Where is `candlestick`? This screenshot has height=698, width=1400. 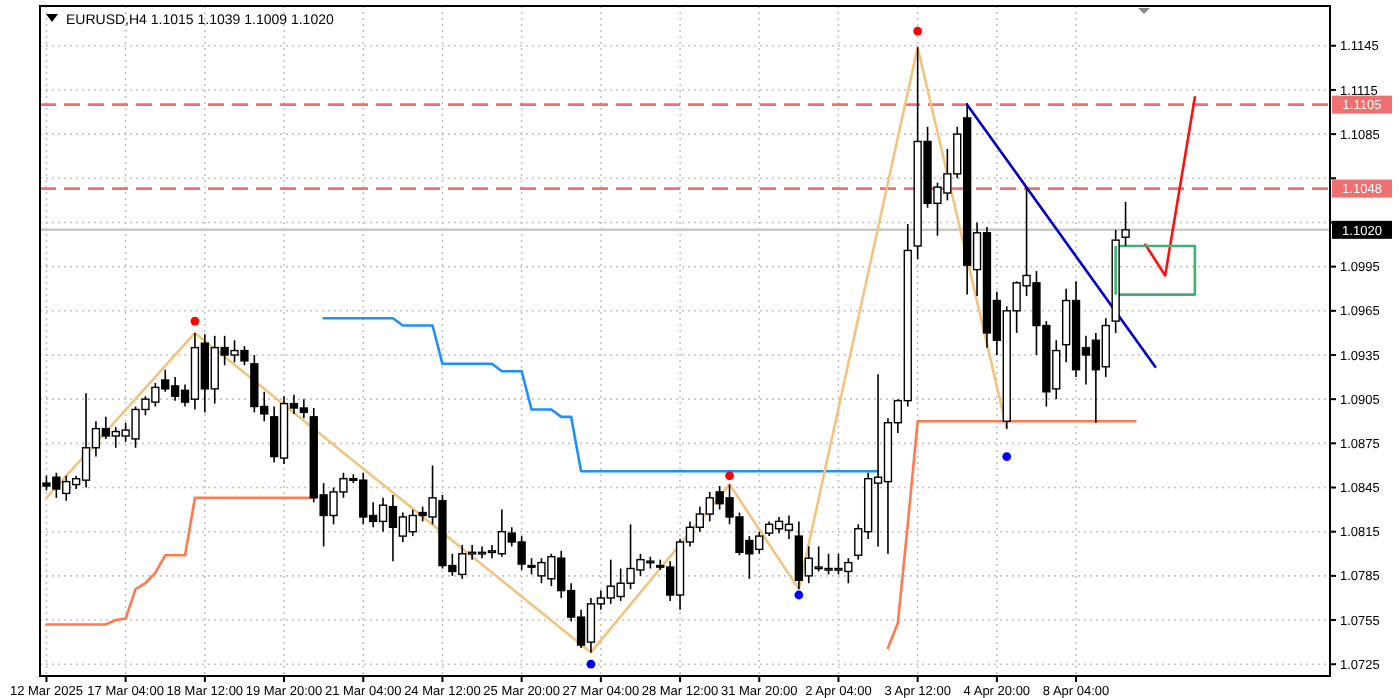 candlestick is located at coordinates (1125, 224).